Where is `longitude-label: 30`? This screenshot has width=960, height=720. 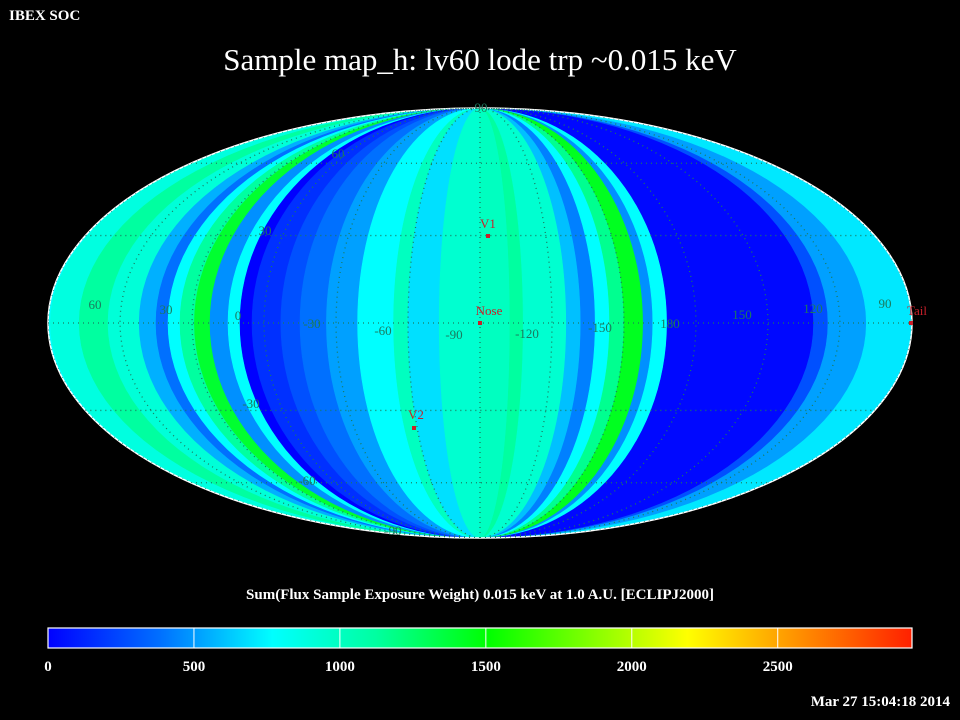 longitude-label: 30 is located at coordinates (166, 309).